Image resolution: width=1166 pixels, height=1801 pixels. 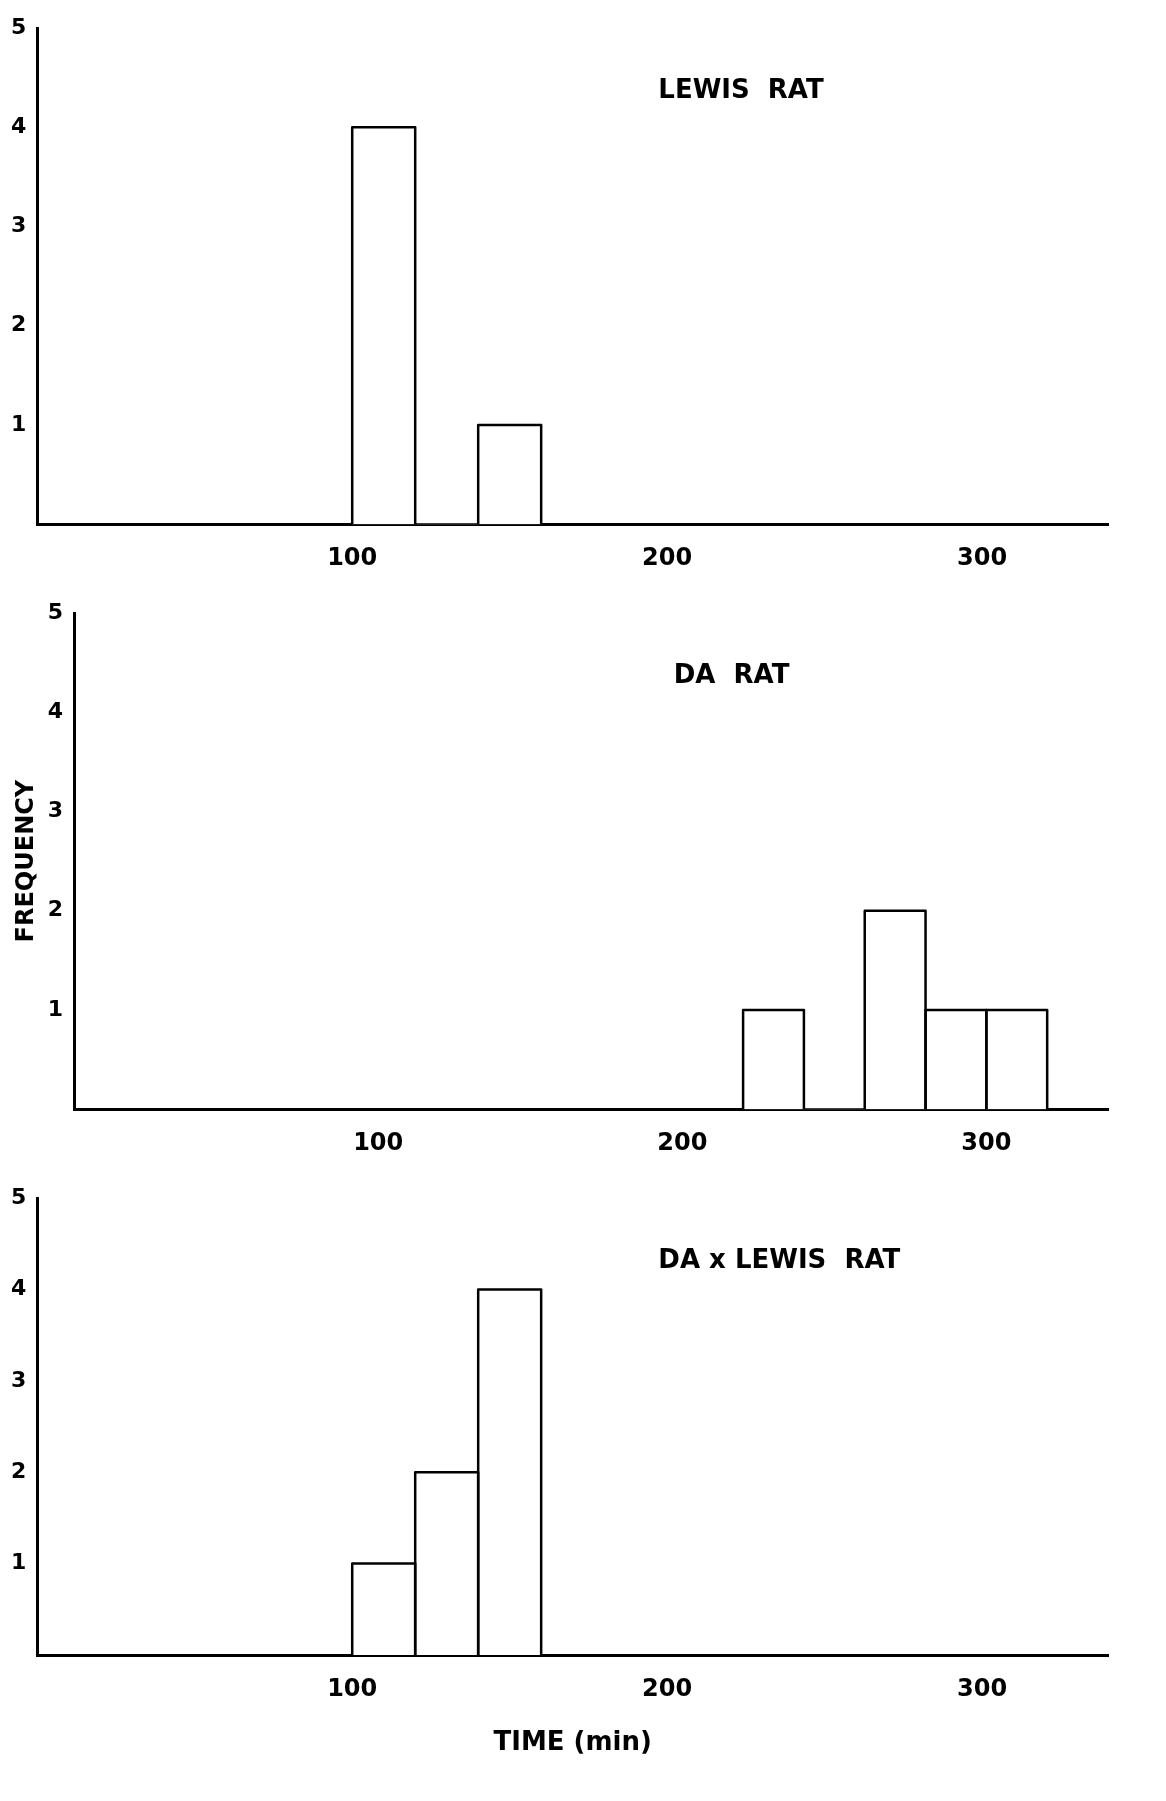 What do you see at coordinates (779, 1258) in the screenshot?
I see `text: DA x LEWIS RAT` at bounding box center [779, 1258].